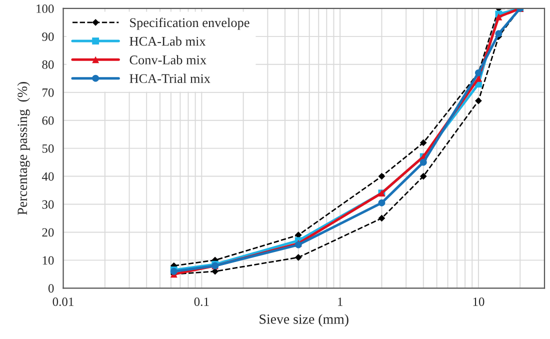  Describe the element at coordinates (48, 64) in the screenshot. I see `y-tick-label: 80` at that location.